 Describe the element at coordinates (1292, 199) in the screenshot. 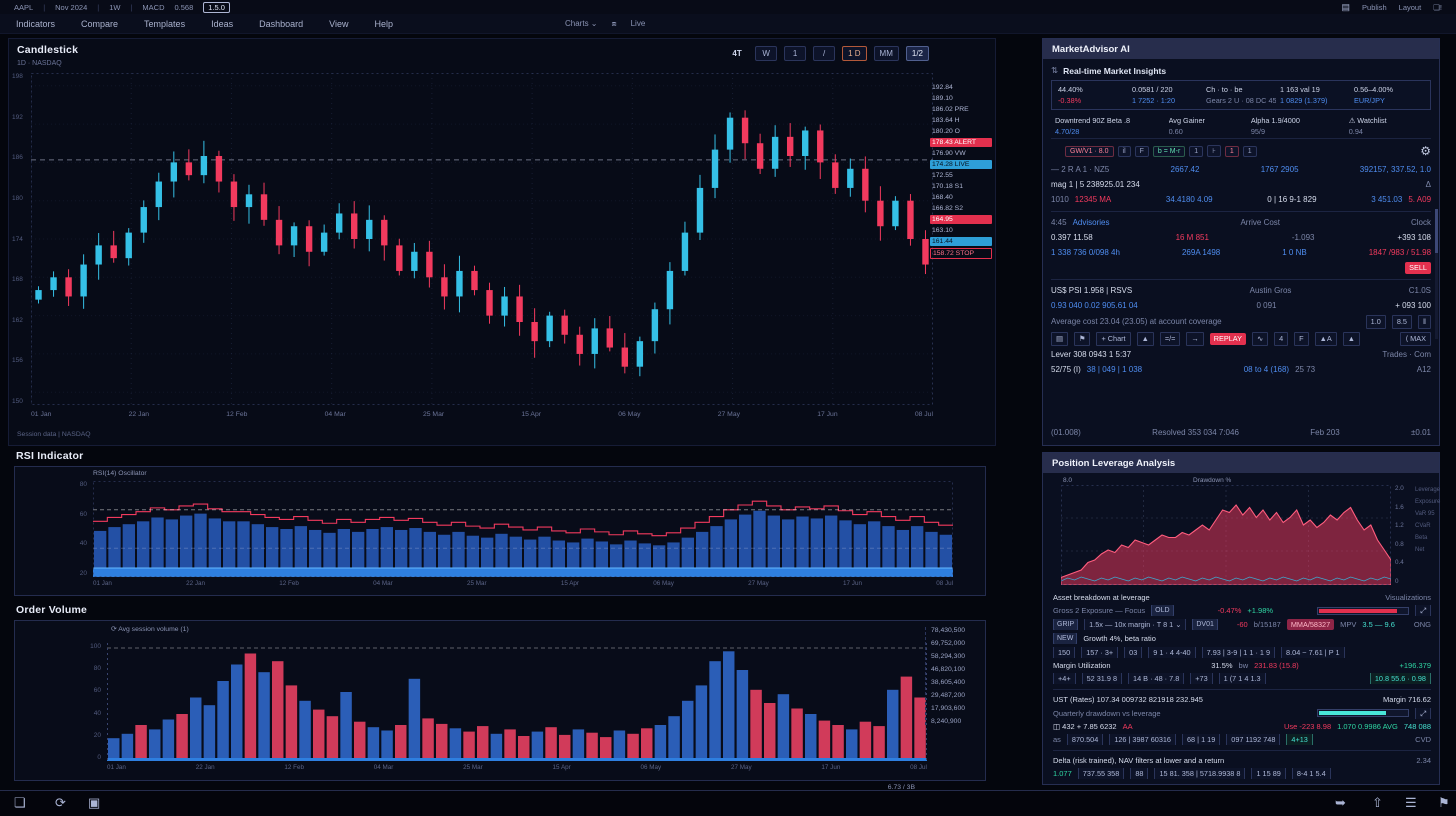

I see `row-segment: 0 | 16 9-1 829` at that location.